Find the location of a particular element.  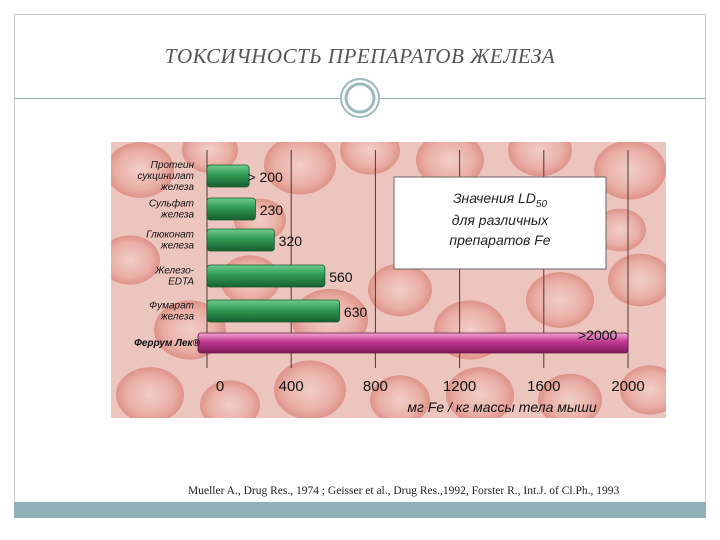

x-tick-label: 0 is located at coordinates (220, 386).